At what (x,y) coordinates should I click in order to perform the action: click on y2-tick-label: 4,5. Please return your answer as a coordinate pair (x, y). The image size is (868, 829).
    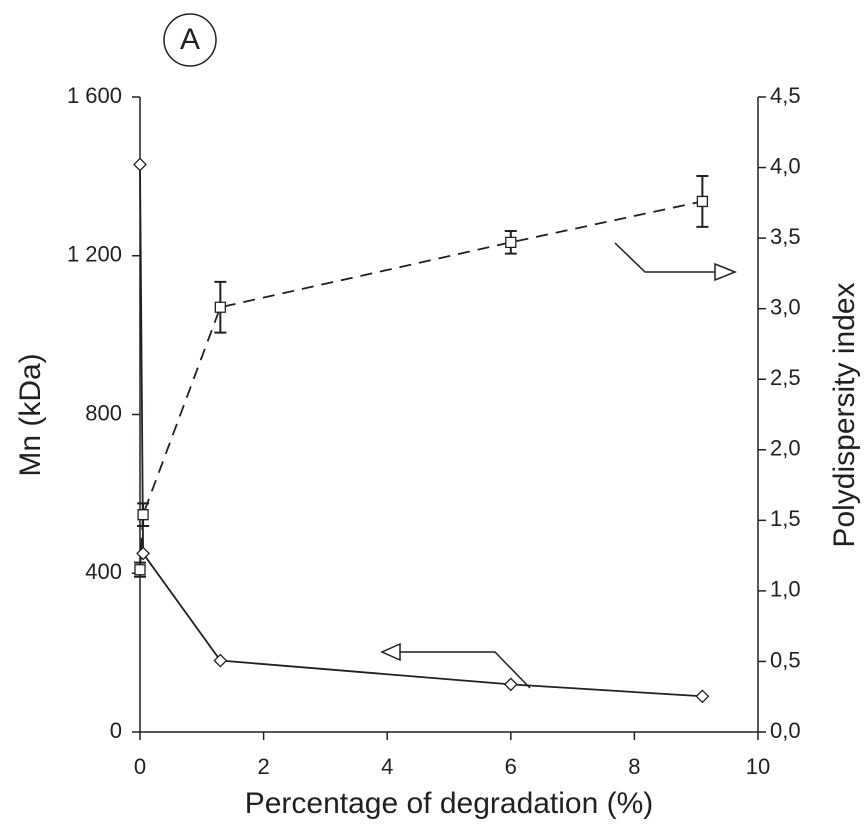
    Looking at the image, I should click on (785, 95).